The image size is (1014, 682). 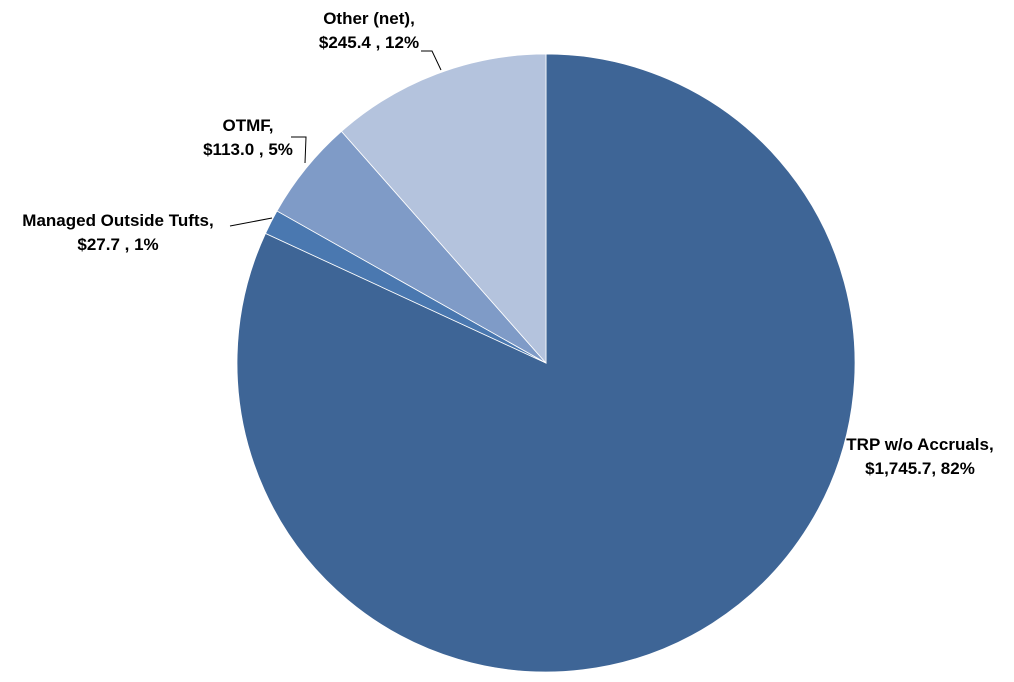 What do you see at coordinates (335, 138) in the screenshot?
I see `leader-lines` at bounding box center [335, 138].